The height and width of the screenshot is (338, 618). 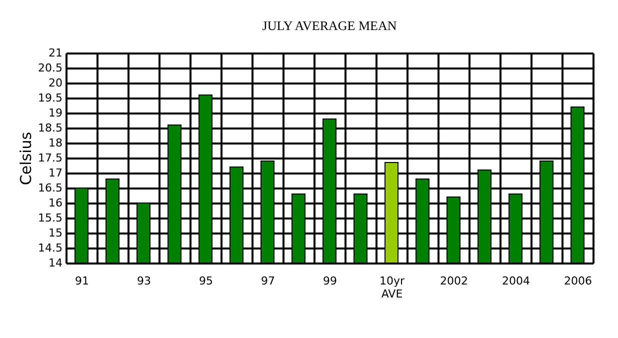 I want to click on y-tick-label: 21, so click(x=55, y=53).